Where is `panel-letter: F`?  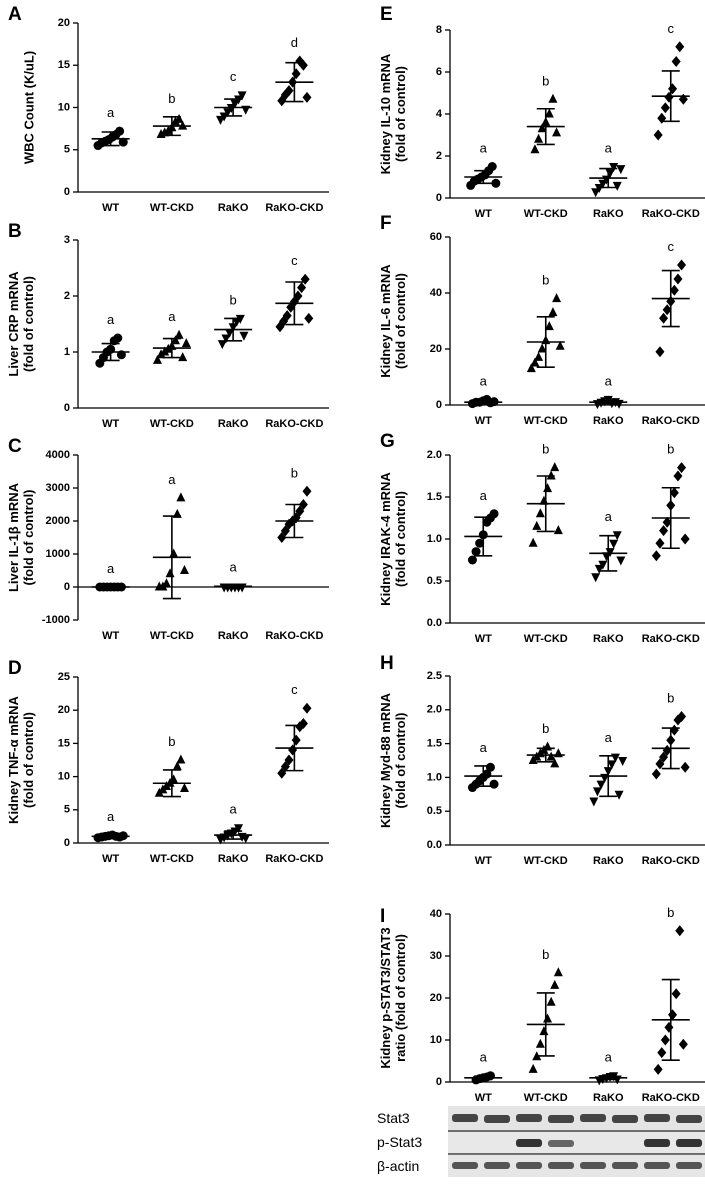
panel-letter: F is located at coordinates (386, 223).